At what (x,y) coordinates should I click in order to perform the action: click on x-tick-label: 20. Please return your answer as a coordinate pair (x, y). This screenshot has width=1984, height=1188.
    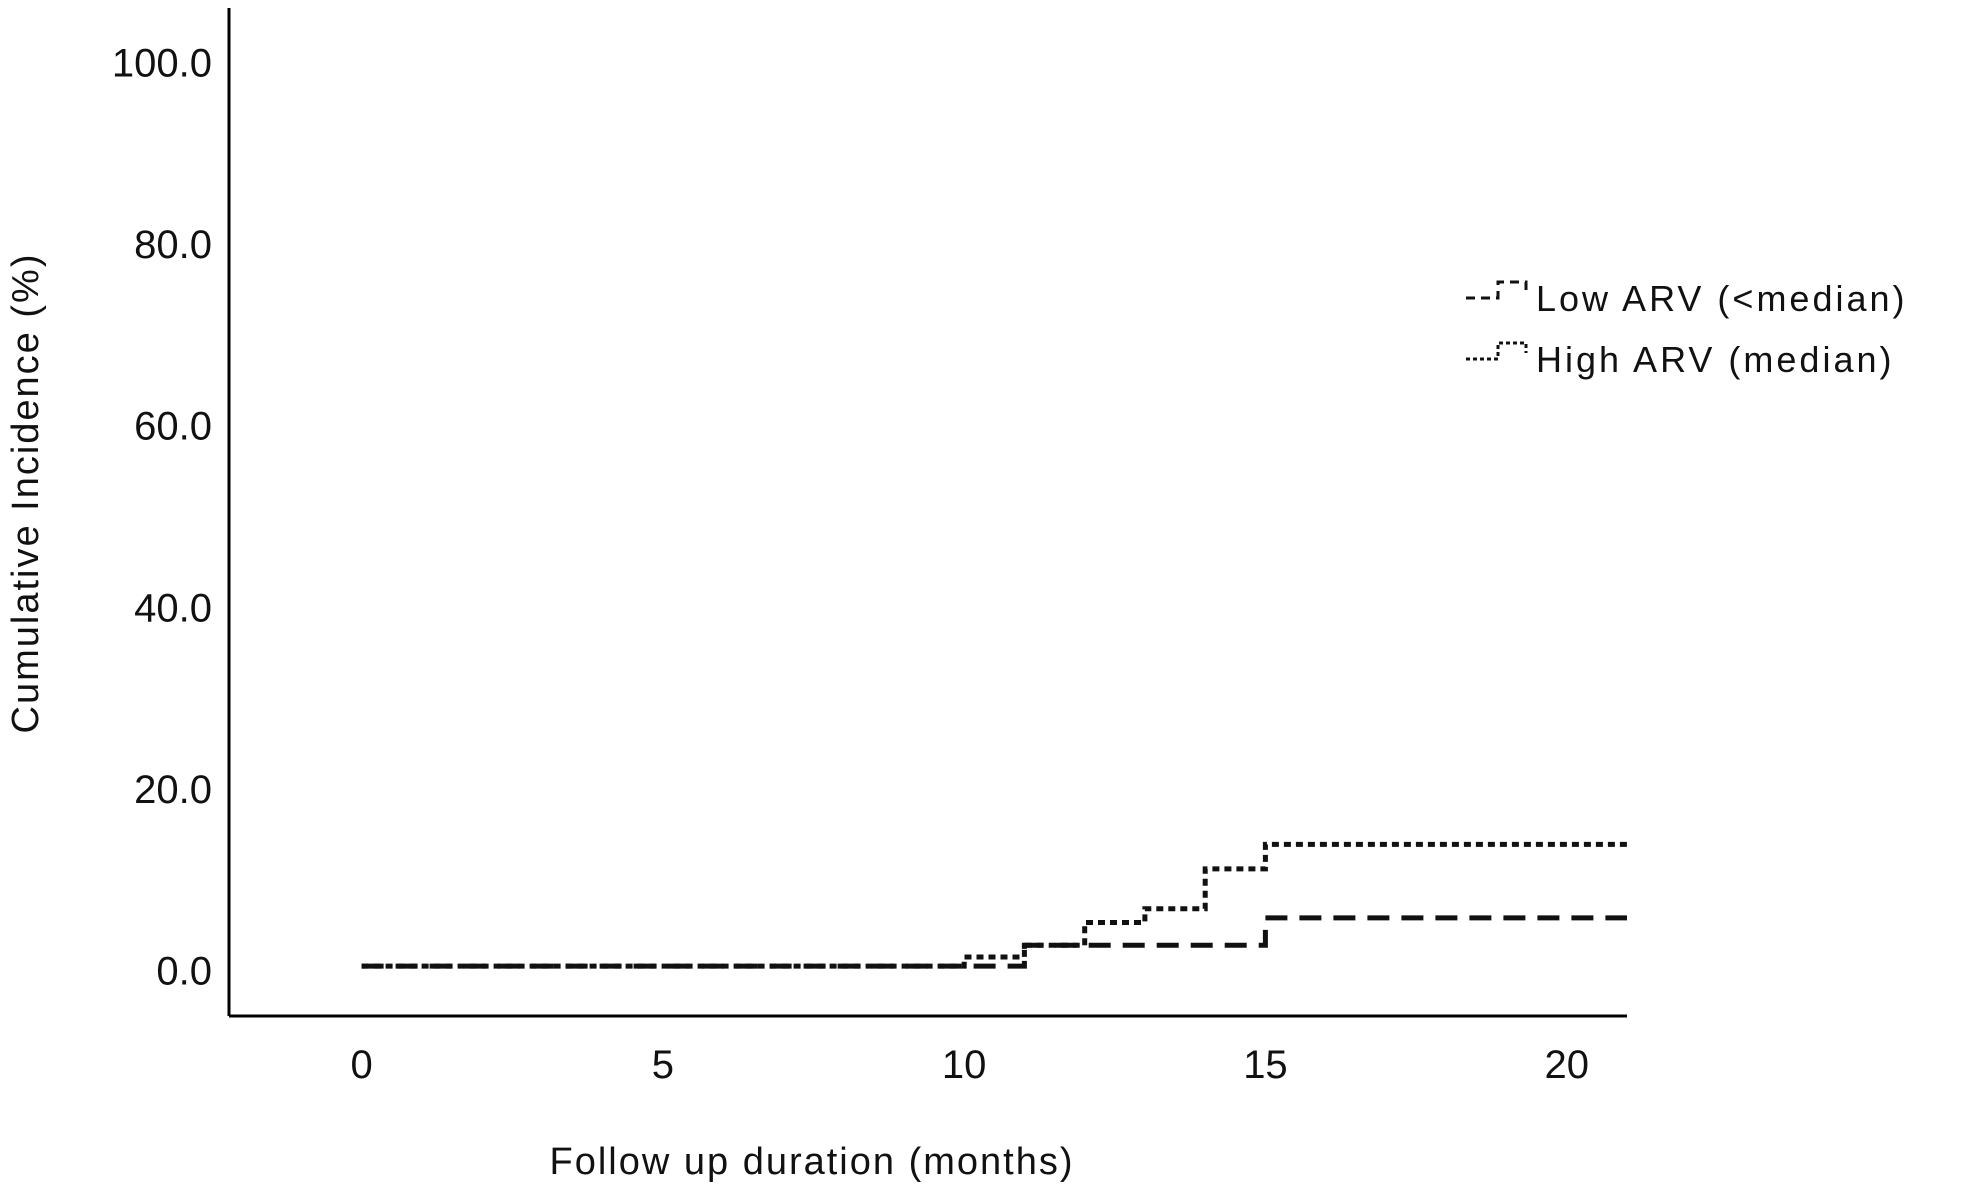
    Looking at the image, I should click on (1566, 1065).